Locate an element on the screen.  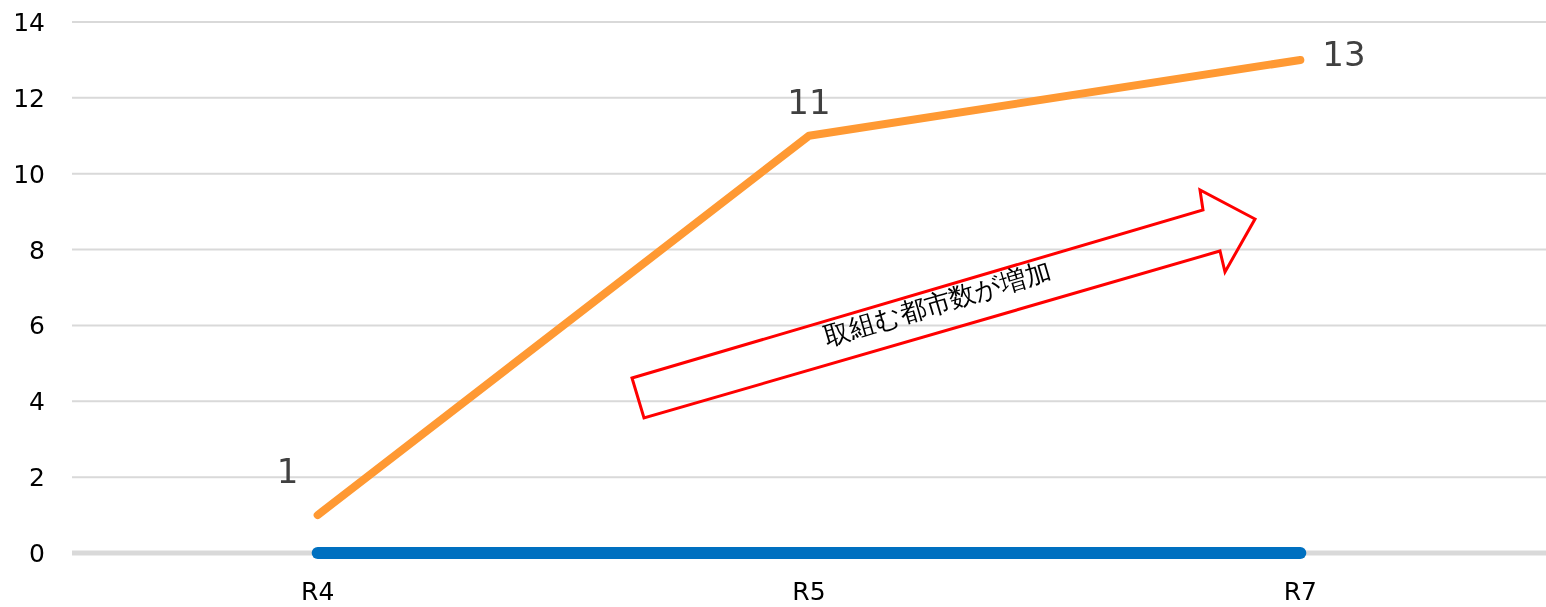
y-tick-label: 12 is located at coordinates (29, 98).